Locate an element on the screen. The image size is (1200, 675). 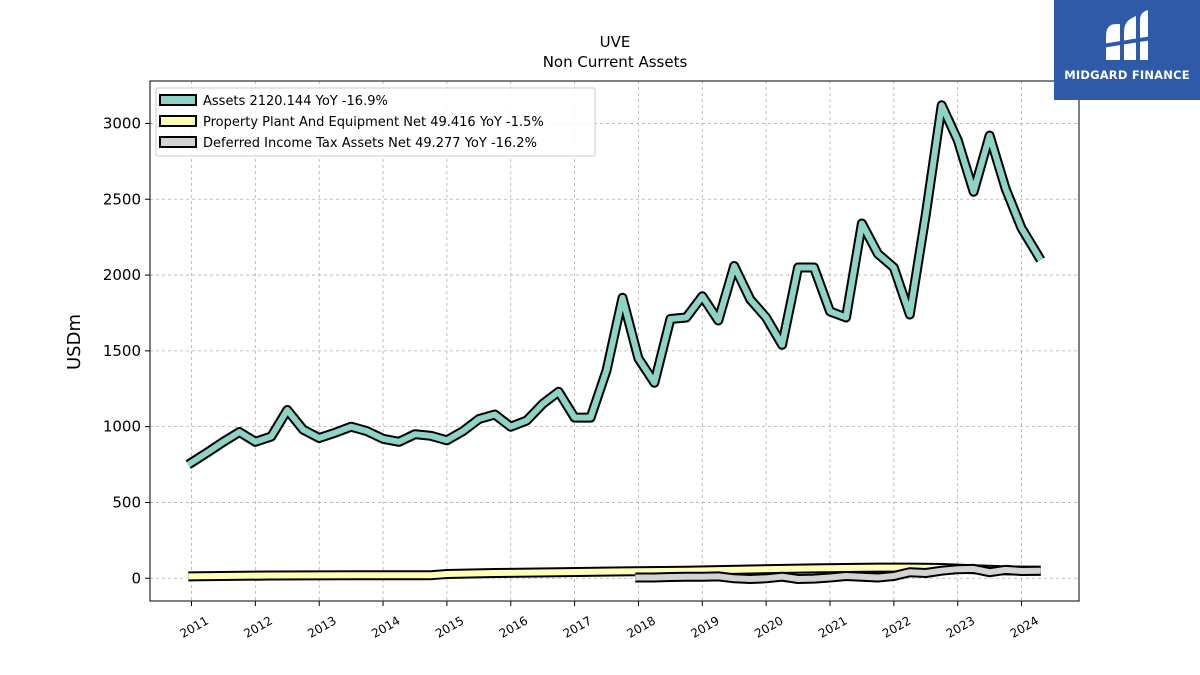
y-tick-label: 500 is located at coordinates (126, 502).